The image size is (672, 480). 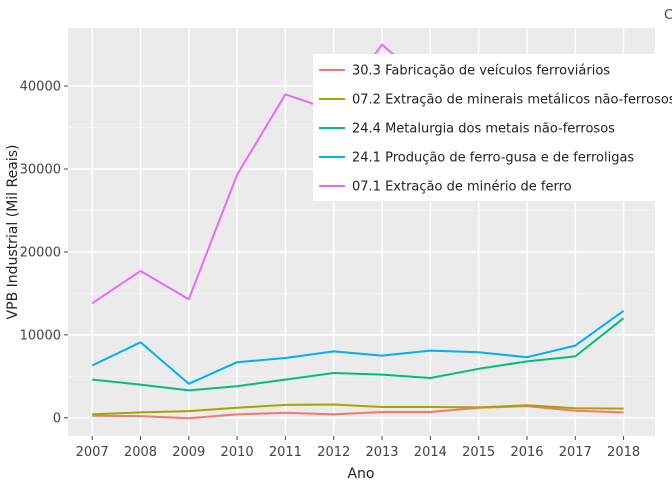 What do you see at coordinates (40, 169) in the screenshot?
I see `y-tick-label: 30000` at bounding box center [40, 169].